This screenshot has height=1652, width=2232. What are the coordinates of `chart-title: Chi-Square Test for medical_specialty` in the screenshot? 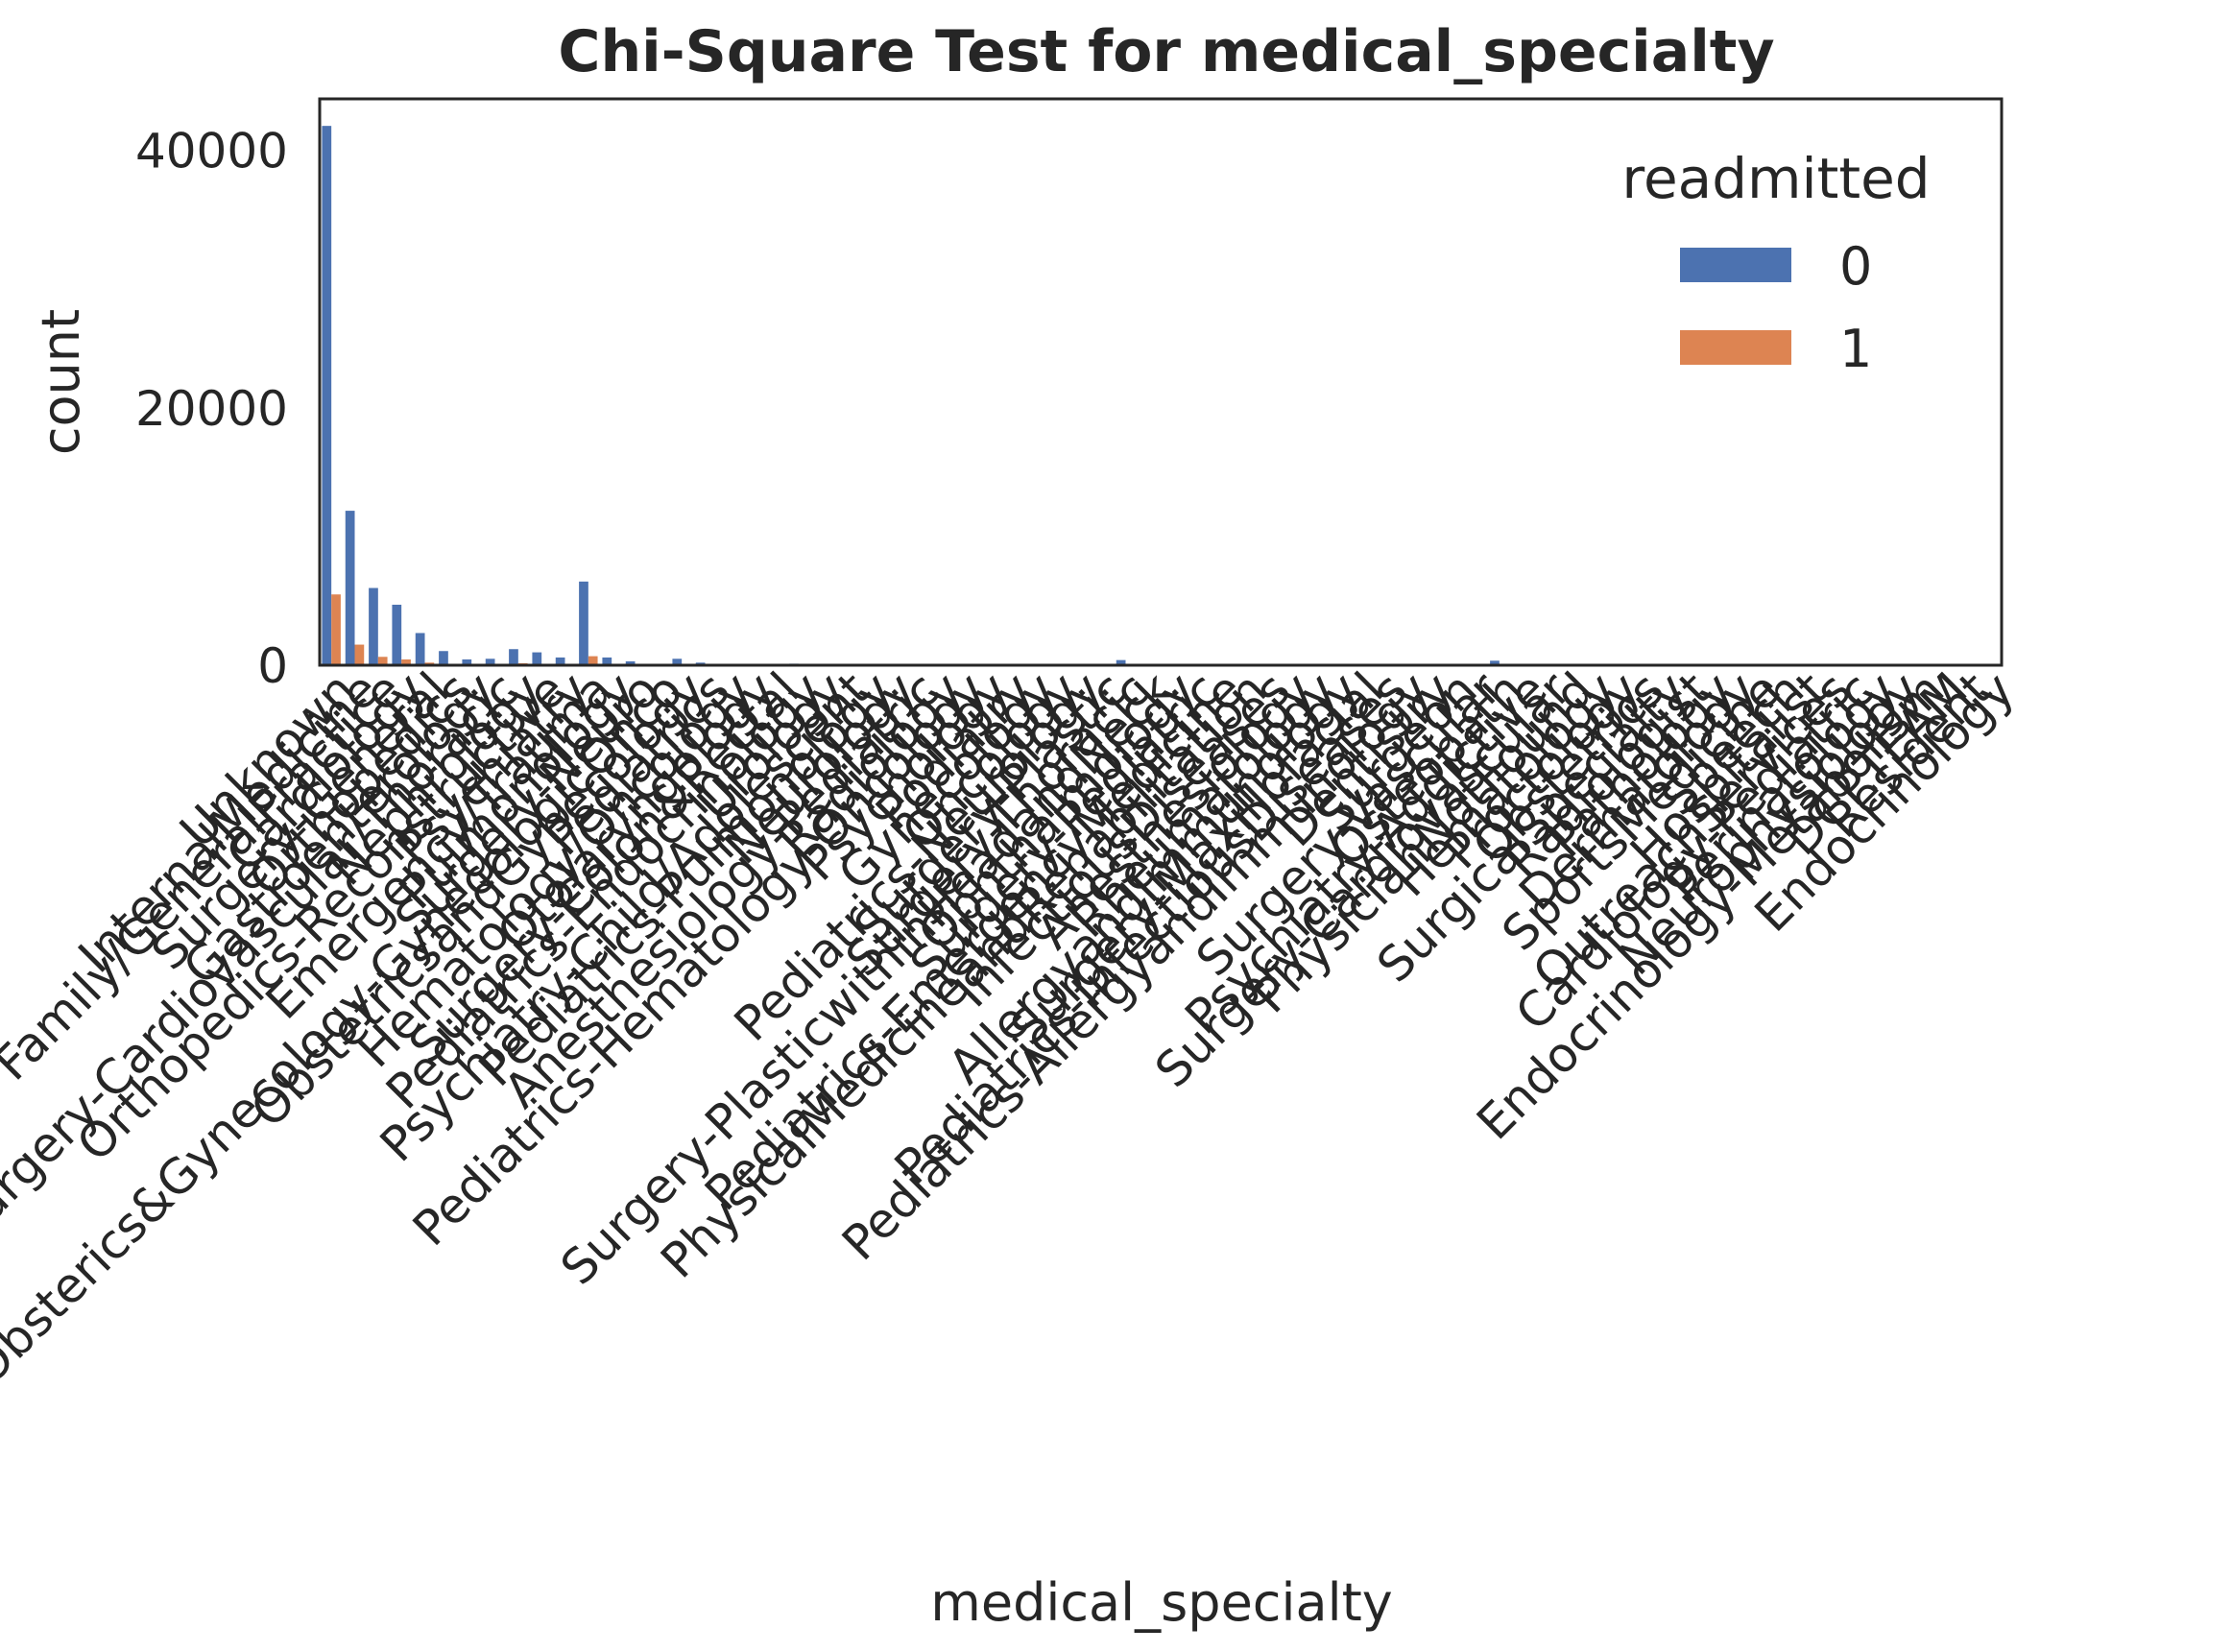 It's located at (1166, 51).